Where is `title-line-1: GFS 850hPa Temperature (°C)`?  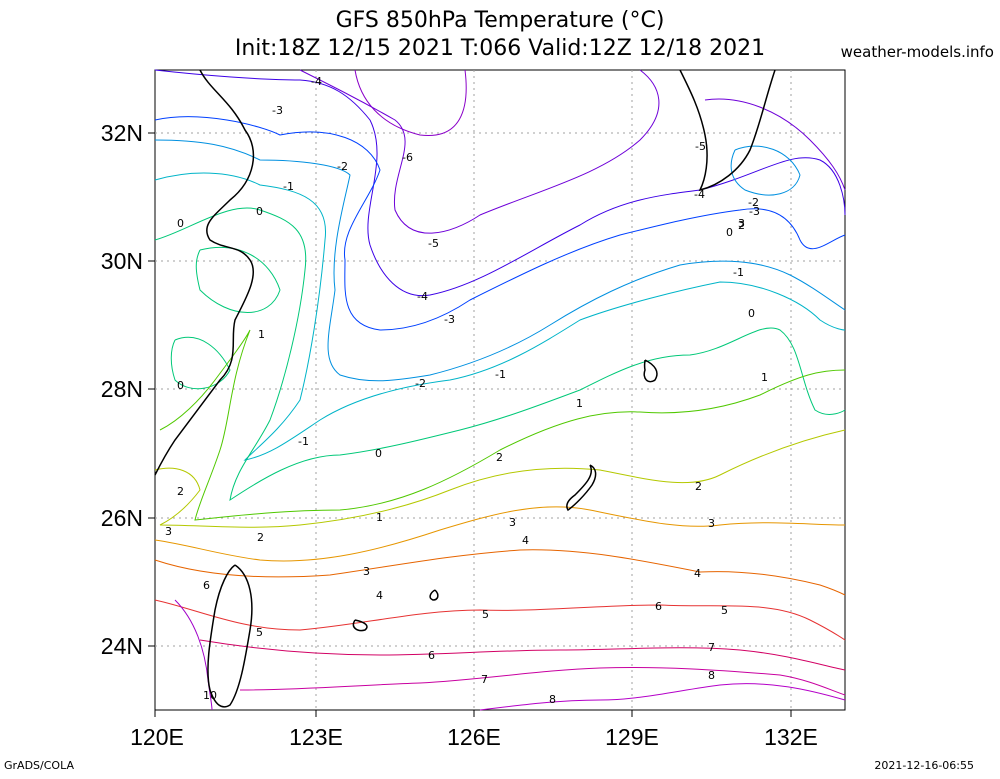
title-line-1: GFS 850hPa Temperature (°C) is located at coordinates (500, 20).